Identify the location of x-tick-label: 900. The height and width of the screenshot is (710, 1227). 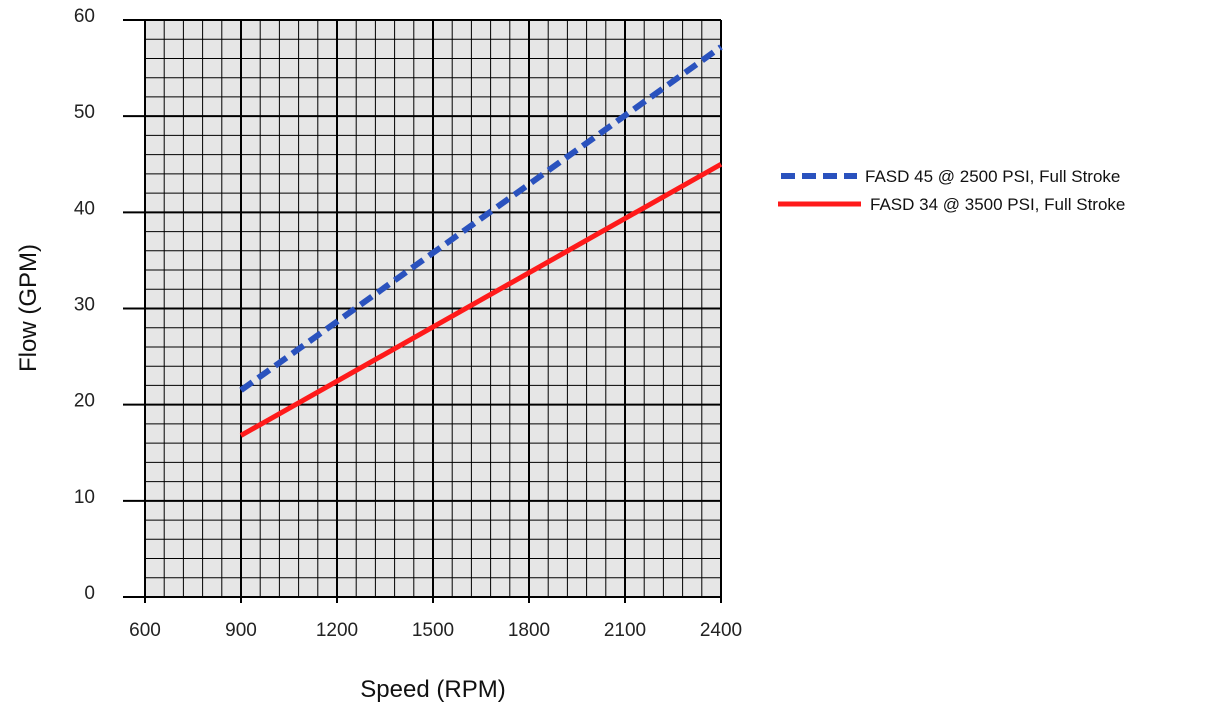
(241, 630).